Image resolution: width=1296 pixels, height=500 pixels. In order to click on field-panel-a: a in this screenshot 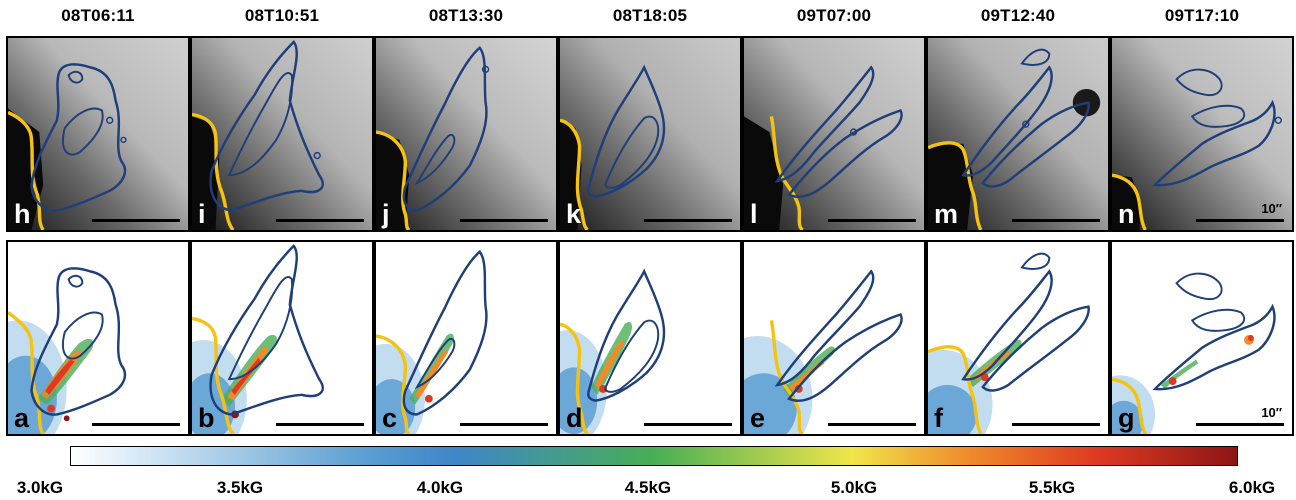, I will do `click(98, 338)`.